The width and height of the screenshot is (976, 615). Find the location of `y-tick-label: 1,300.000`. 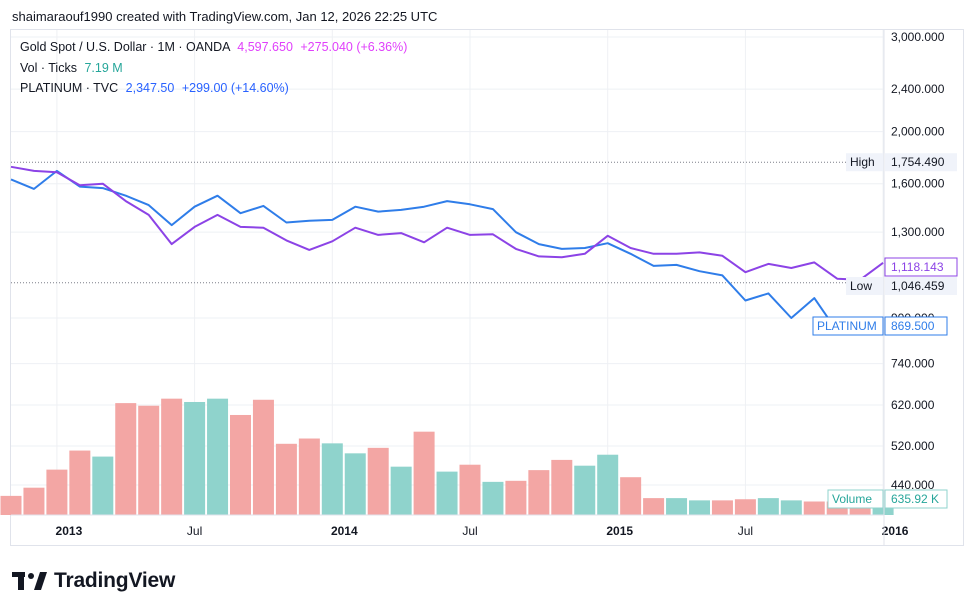

y-tick-label: 1,300.000 is located at coordinates (918, 232).